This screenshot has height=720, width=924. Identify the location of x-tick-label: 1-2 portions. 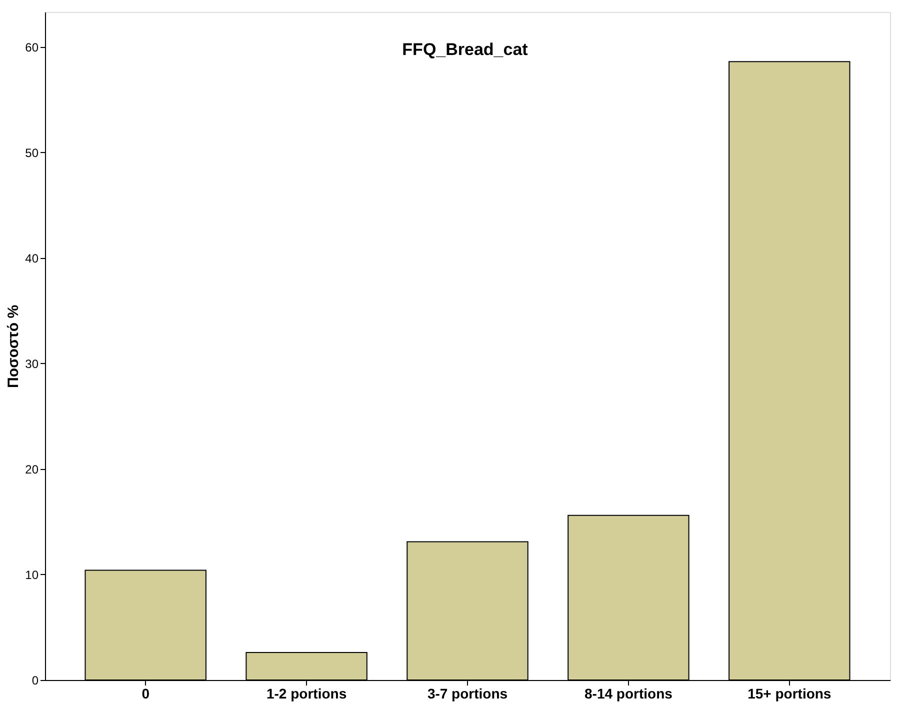
(306, 694).